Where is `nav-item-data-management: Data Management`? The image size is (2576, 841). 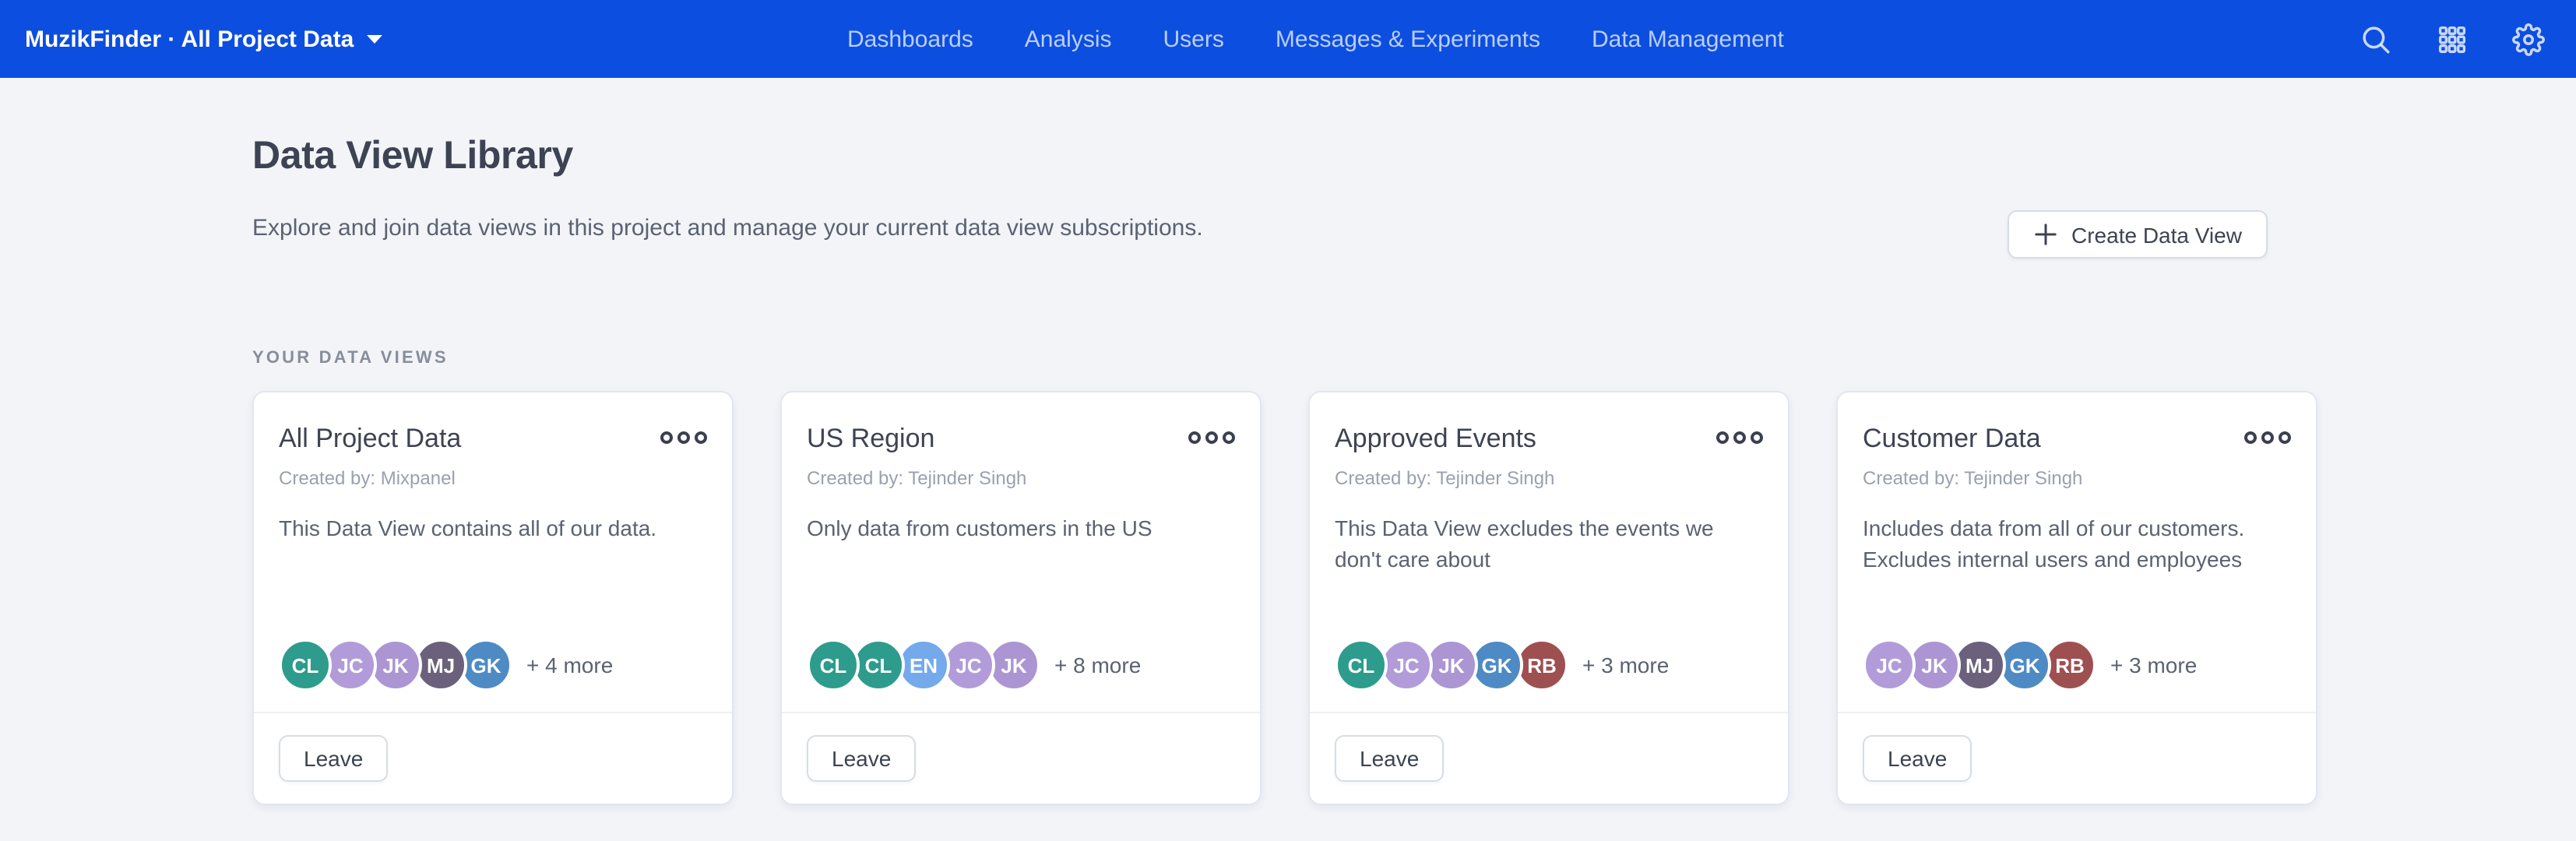
nav-item-data-management: Data Management is located at coordinates (1688, 39).